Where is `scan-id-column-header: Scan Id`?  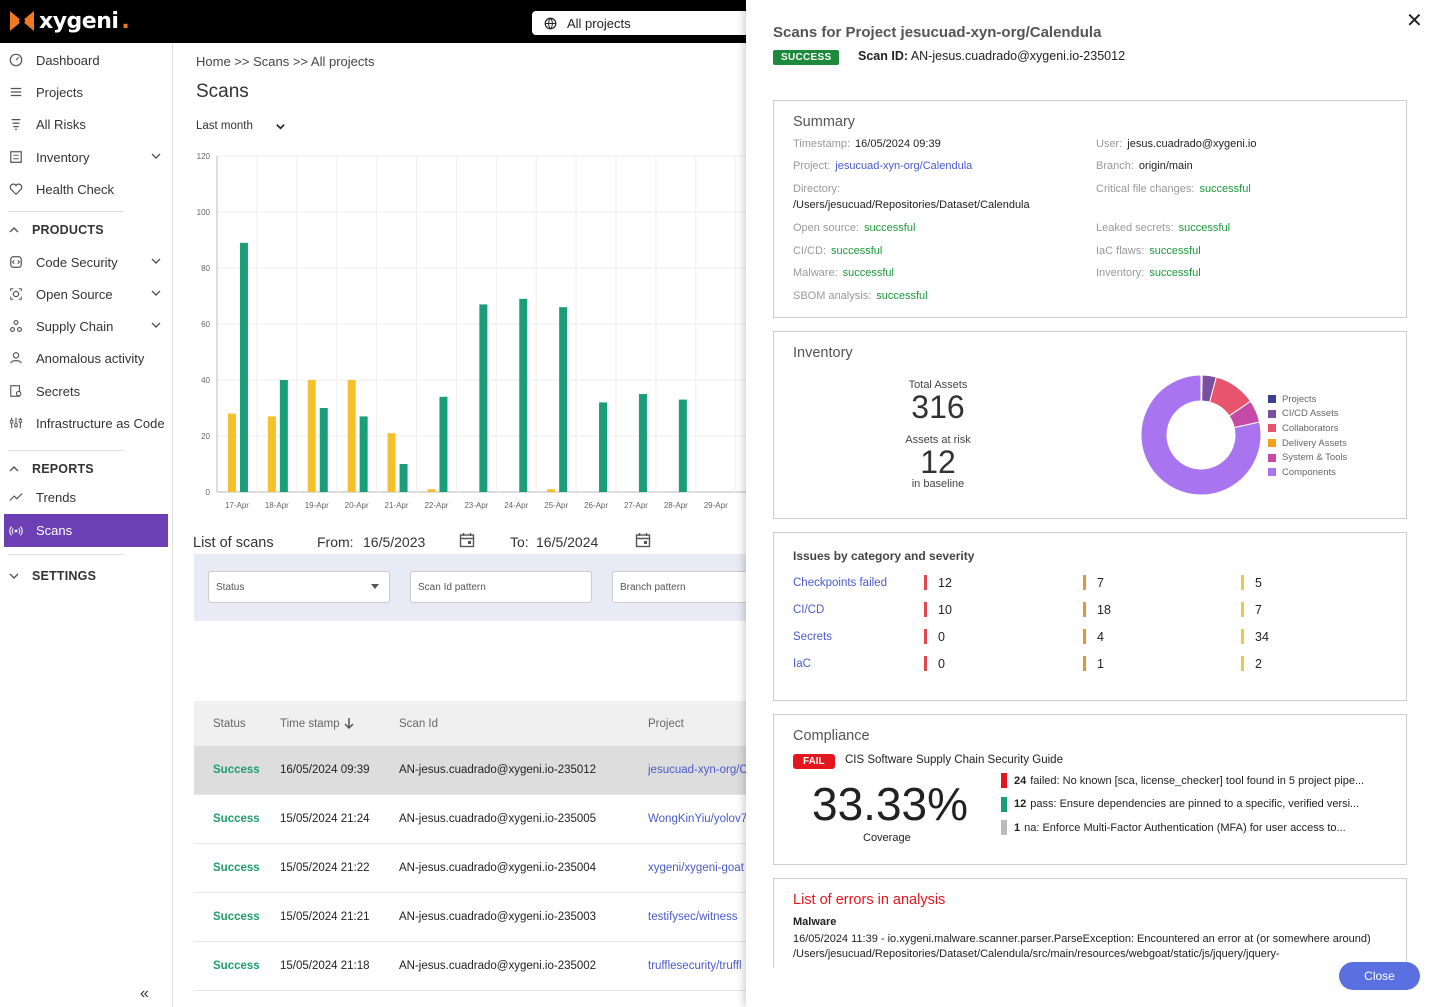 scan-id-column-header: Scan Id is located at coordinates (418, 723).